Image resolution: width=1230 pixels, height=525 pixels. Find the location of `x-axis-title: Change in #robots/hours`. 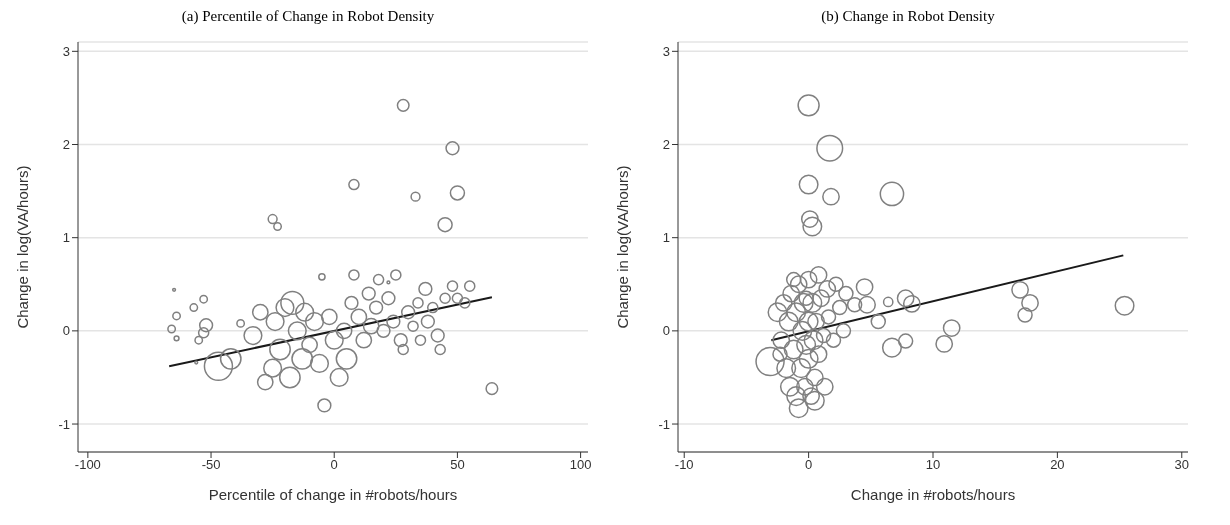

x-axis-title: Change in #robots/hours is located at coordinates (933, 494).